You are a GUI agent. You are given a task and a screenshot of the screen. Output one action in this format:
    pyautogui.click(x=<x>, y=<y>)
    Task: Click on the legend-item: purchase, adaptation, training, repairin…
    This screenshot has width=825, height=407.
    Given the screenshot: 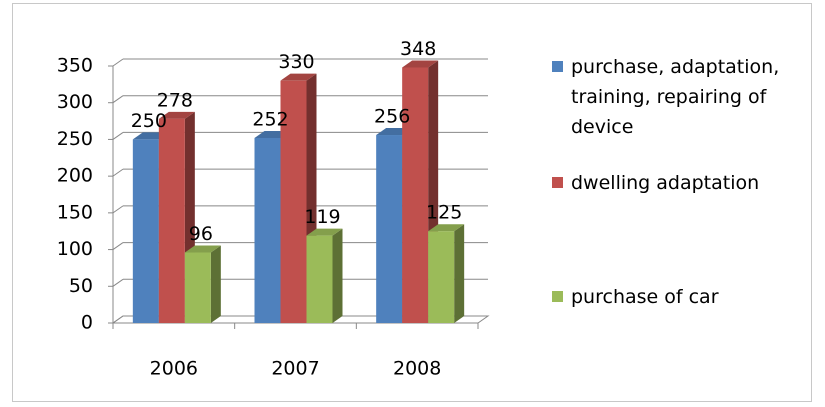 What is the action you would take?
    pyautogui.click(x=677, y=97)
    